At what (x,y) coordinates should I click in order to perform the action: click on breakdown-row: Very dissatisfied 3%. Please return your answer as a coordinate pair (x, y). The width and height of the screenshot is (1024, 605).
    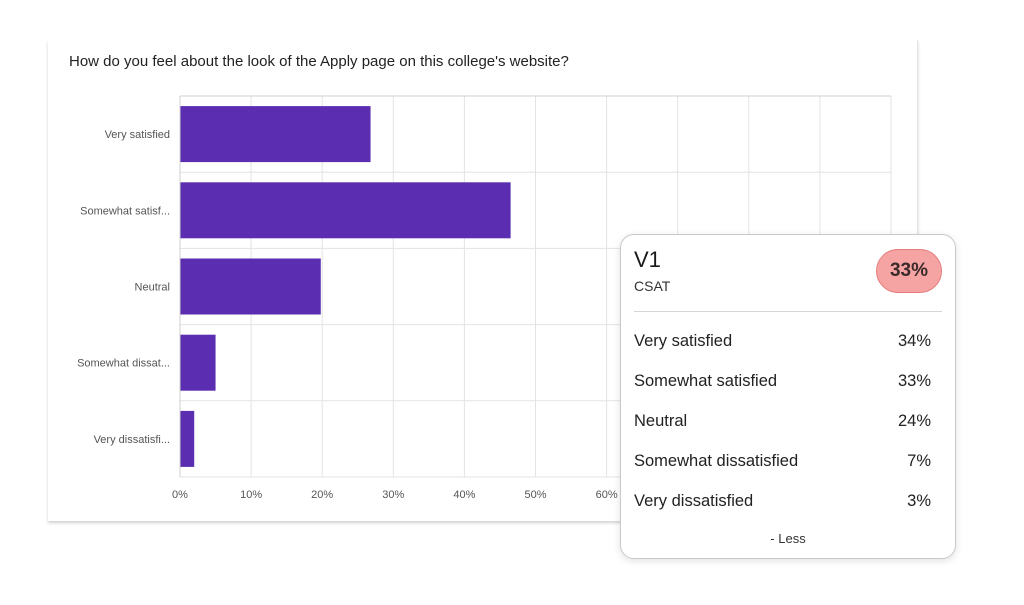
    Looking at the image, I should click on (782, 501).